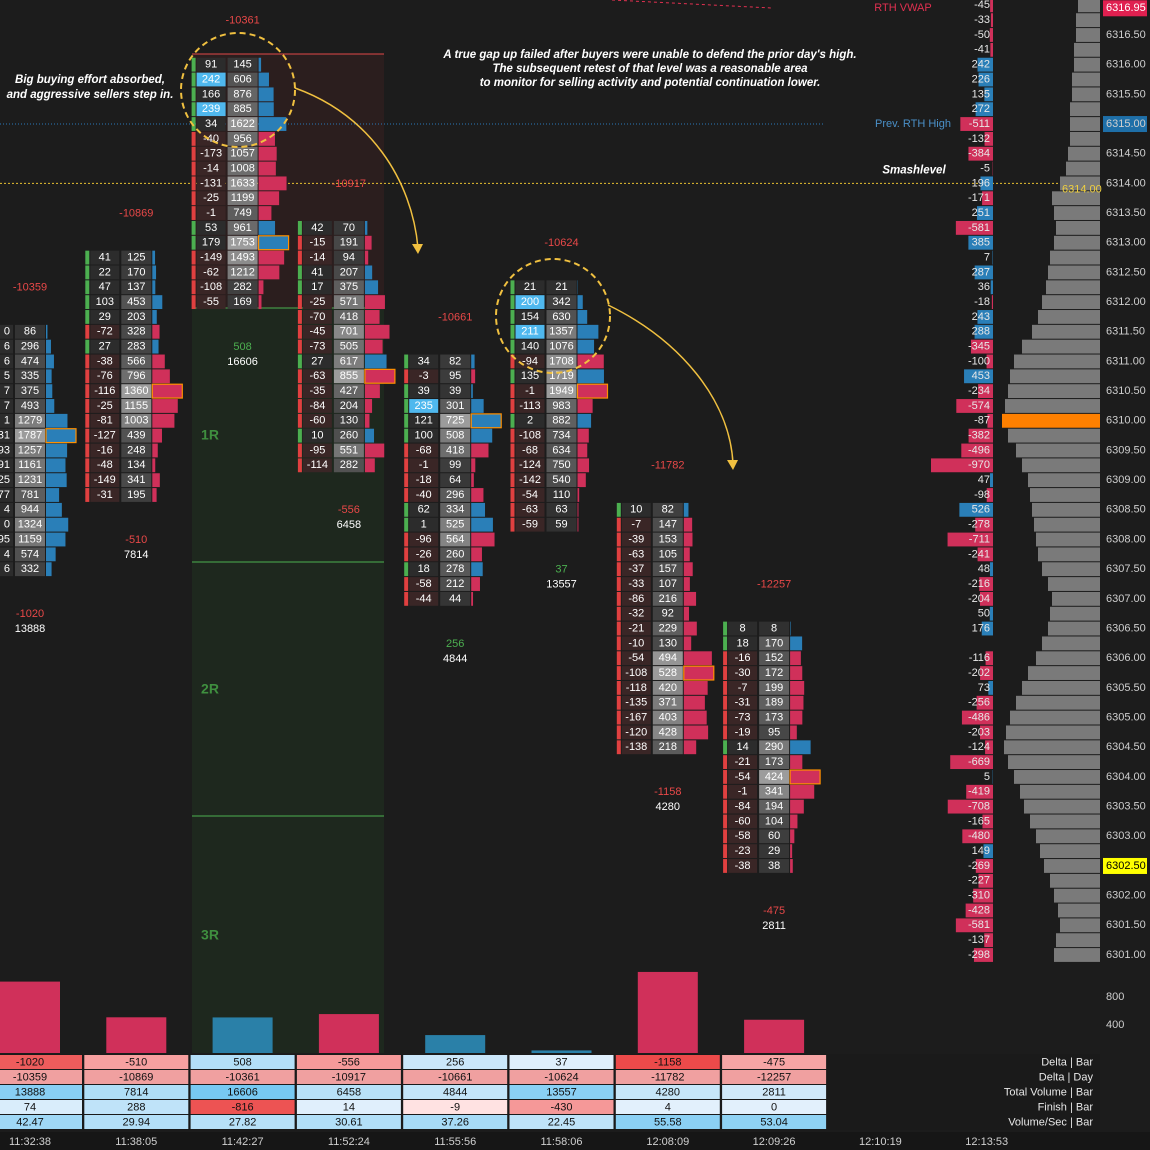 The image size is (1150, 1150). What do you see at coordinates (30, 510) in the screenshot?
I see `volume-value: 944` at bounding box center [30, 510].